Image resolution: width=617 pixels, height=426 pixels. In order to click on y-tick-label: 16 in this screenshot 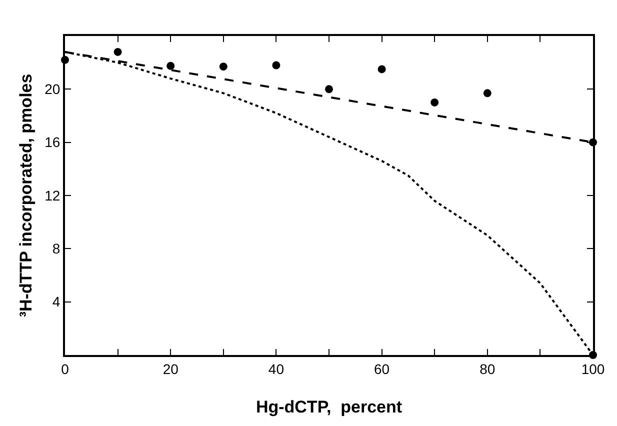, I will do `click(52, 142)`.